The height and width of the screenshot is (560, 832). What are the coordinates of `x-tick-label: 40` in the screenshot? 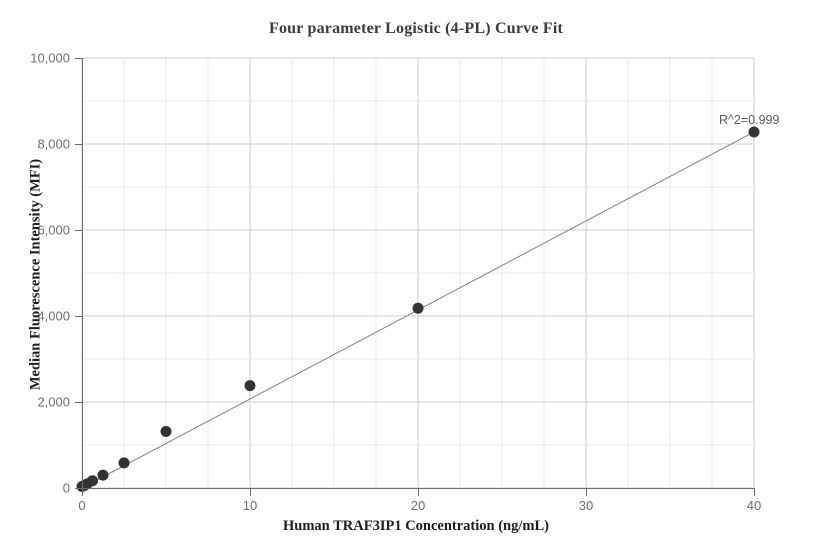 It's located at (754, 505).